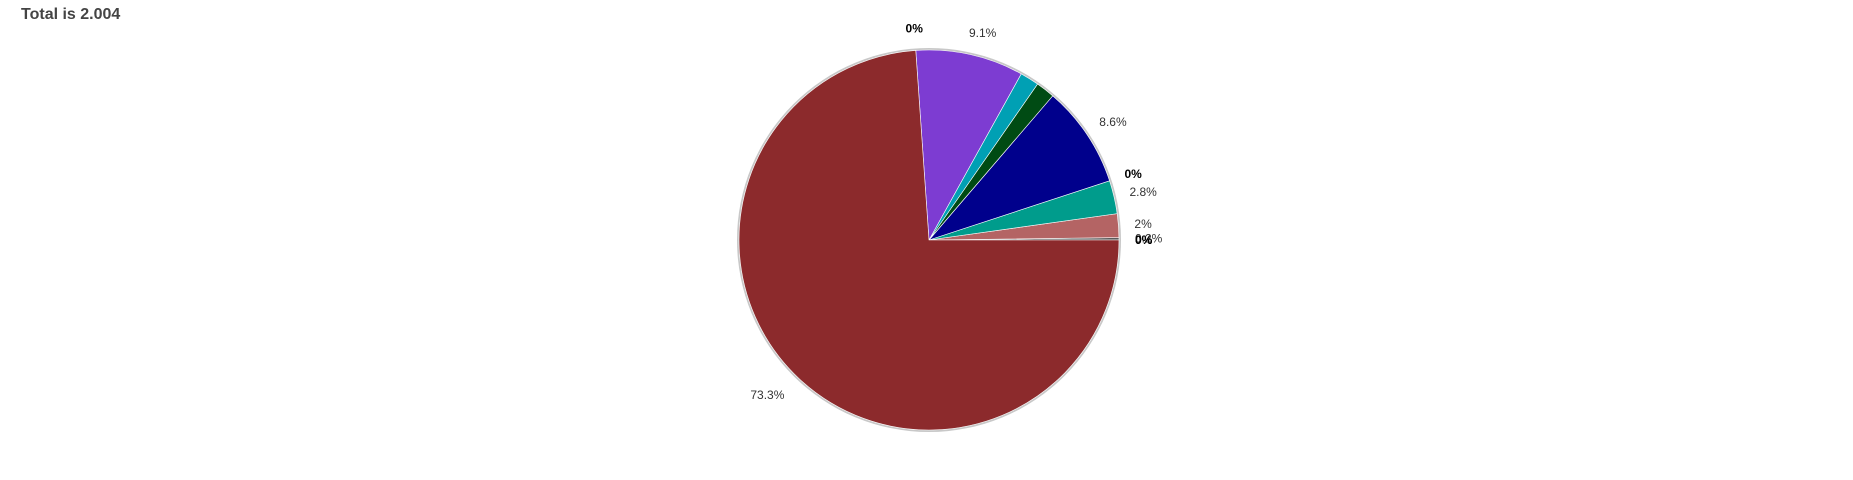 This screenshot has width=1853, height=480. Describe the element at coordinates (1143, 224) in the screenshot. I see `pie-slice-label: 2%` at that location.